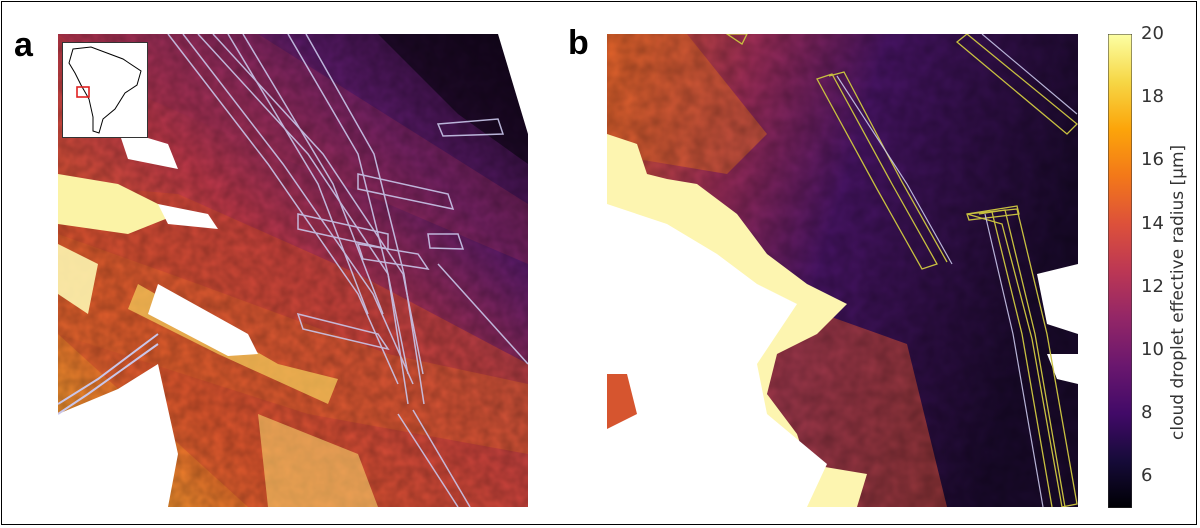 The height and width of the screenshot is (528, 1200). Describe the element at coordinates (578, 43) in the screenshot. I see `panel-label-b: b` at that location.